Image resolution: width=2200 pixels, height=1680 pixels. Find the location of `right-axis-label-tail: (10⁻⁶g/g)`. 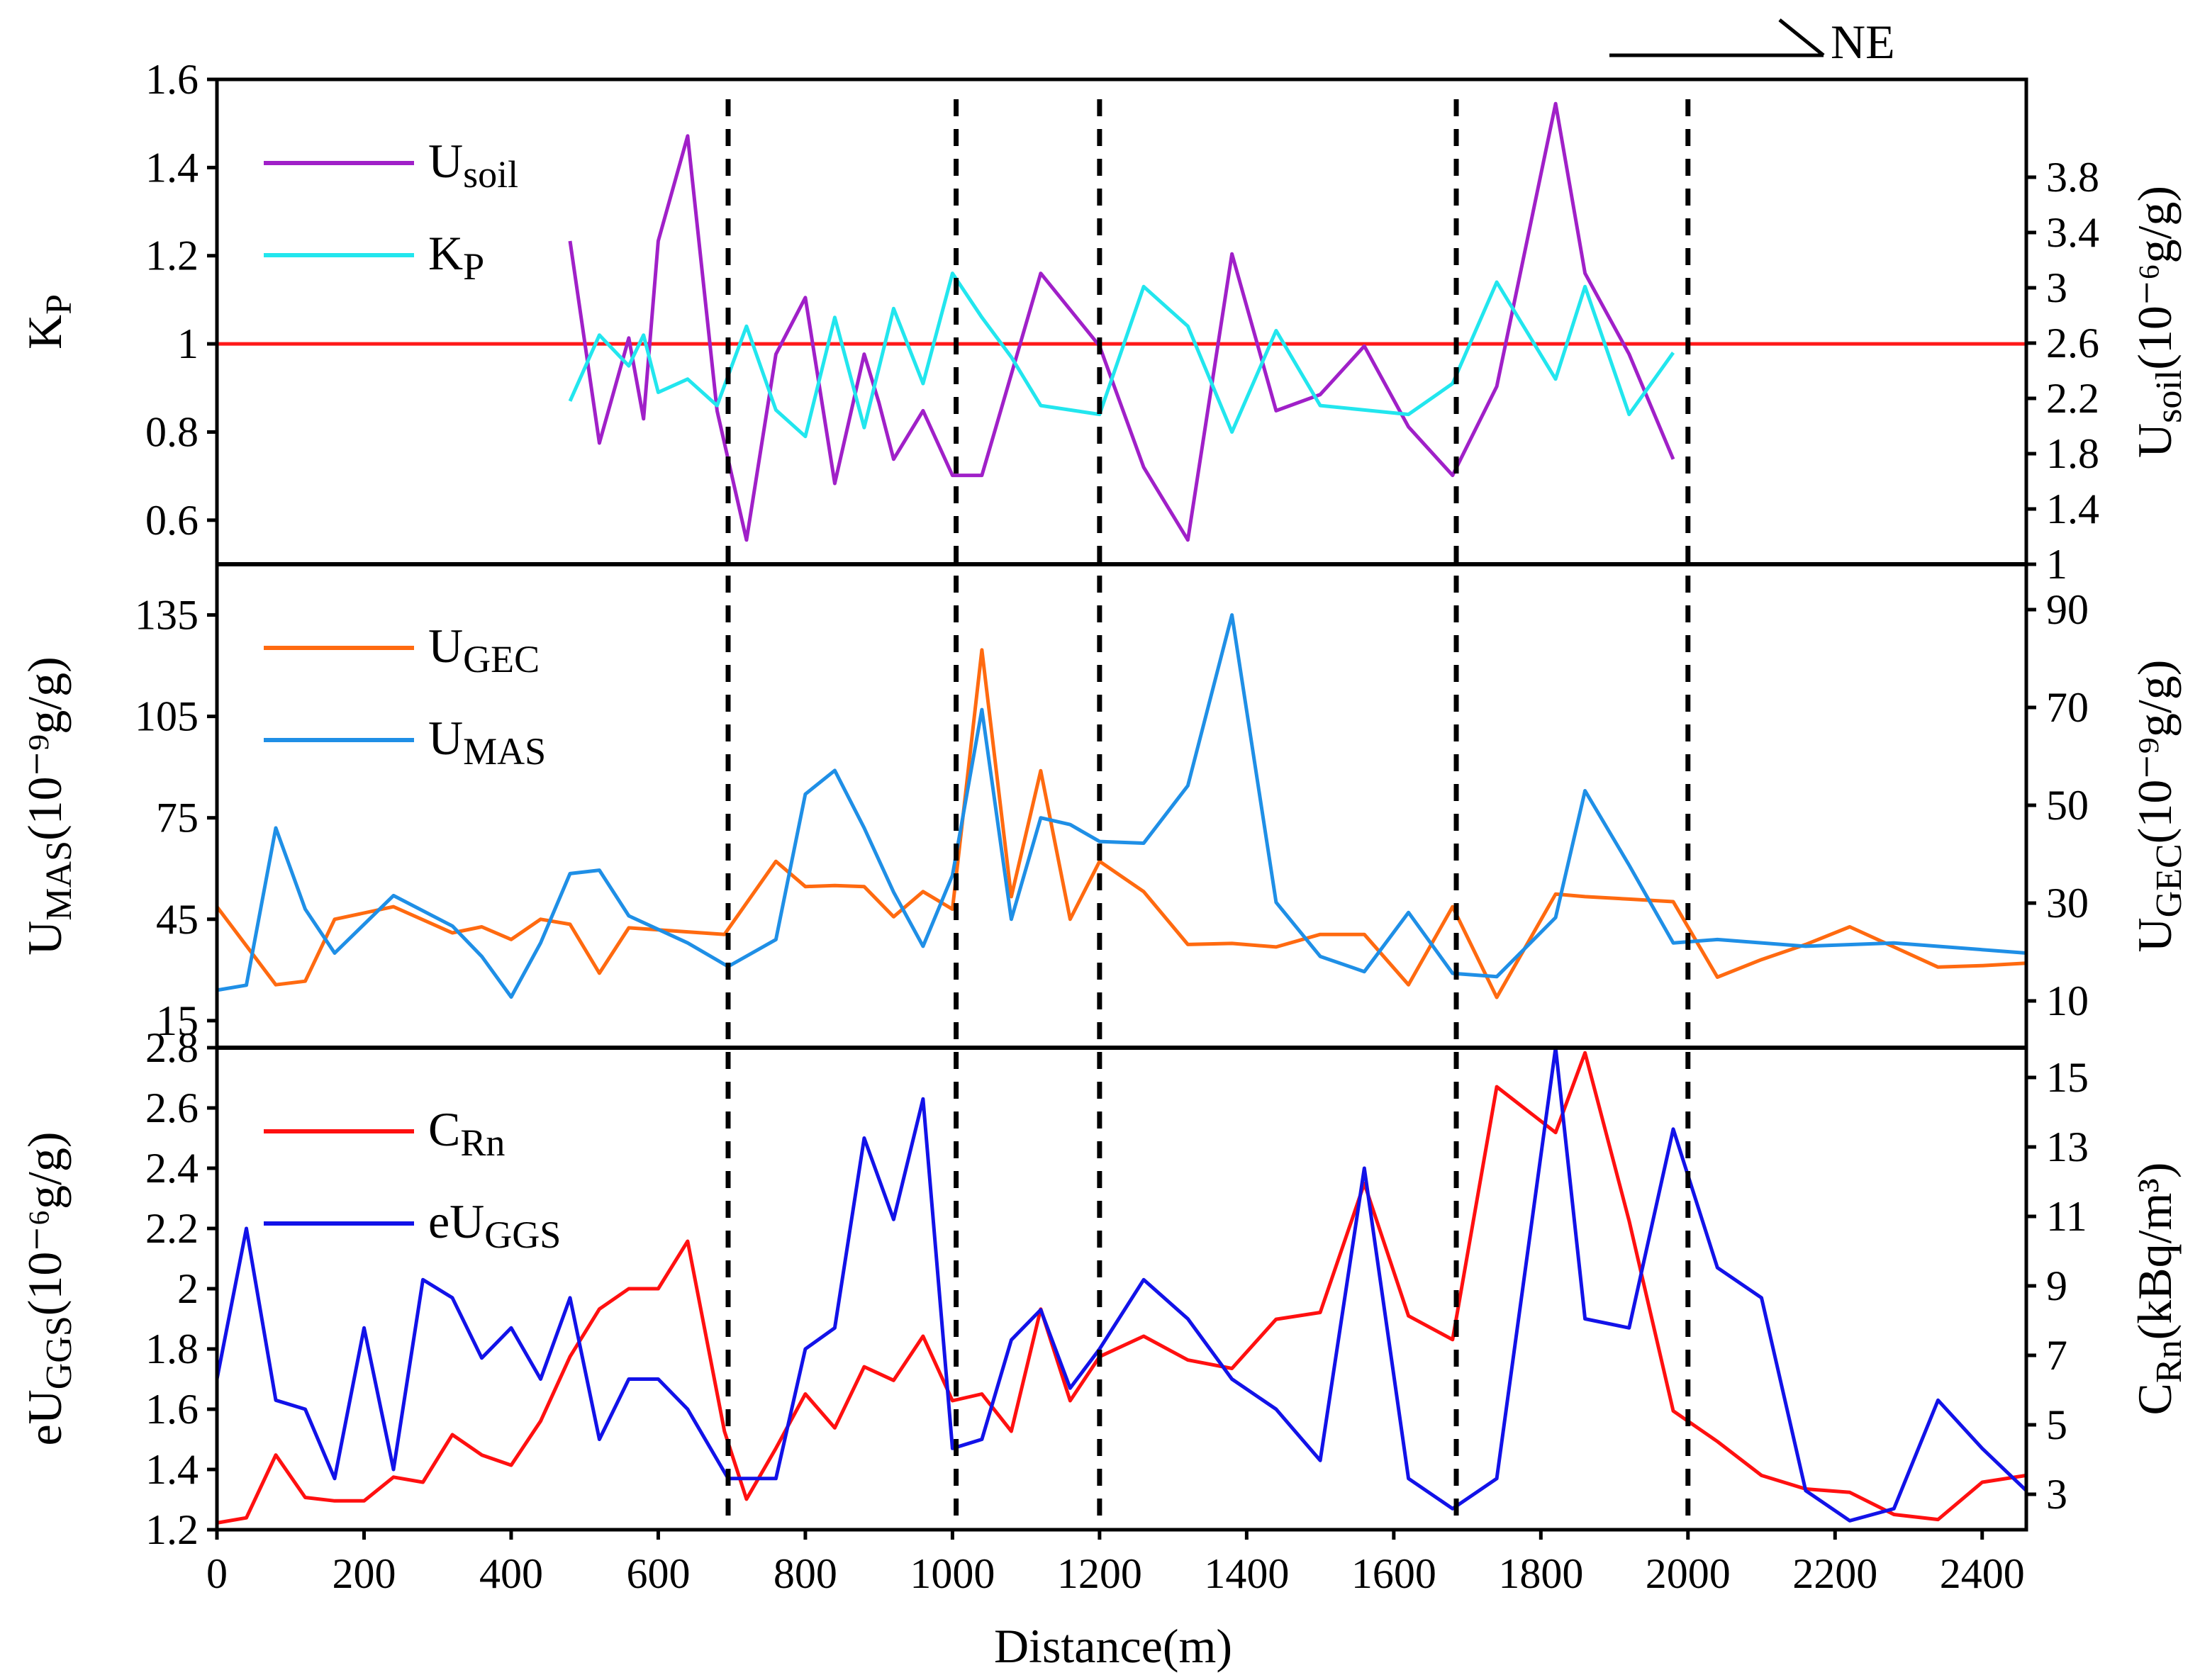

right-axis-label-tail: (10⁻⁶g/g) is located at coordinates (2155, 278).